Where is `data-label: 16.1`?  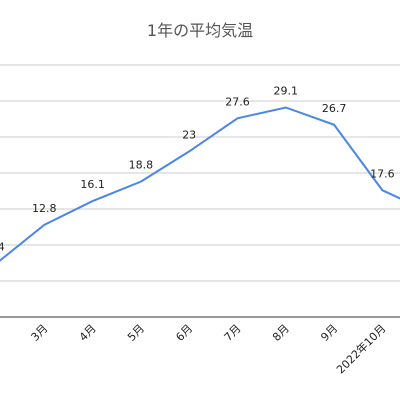
data-label: 16.1 is located at coordinates (92, 184).